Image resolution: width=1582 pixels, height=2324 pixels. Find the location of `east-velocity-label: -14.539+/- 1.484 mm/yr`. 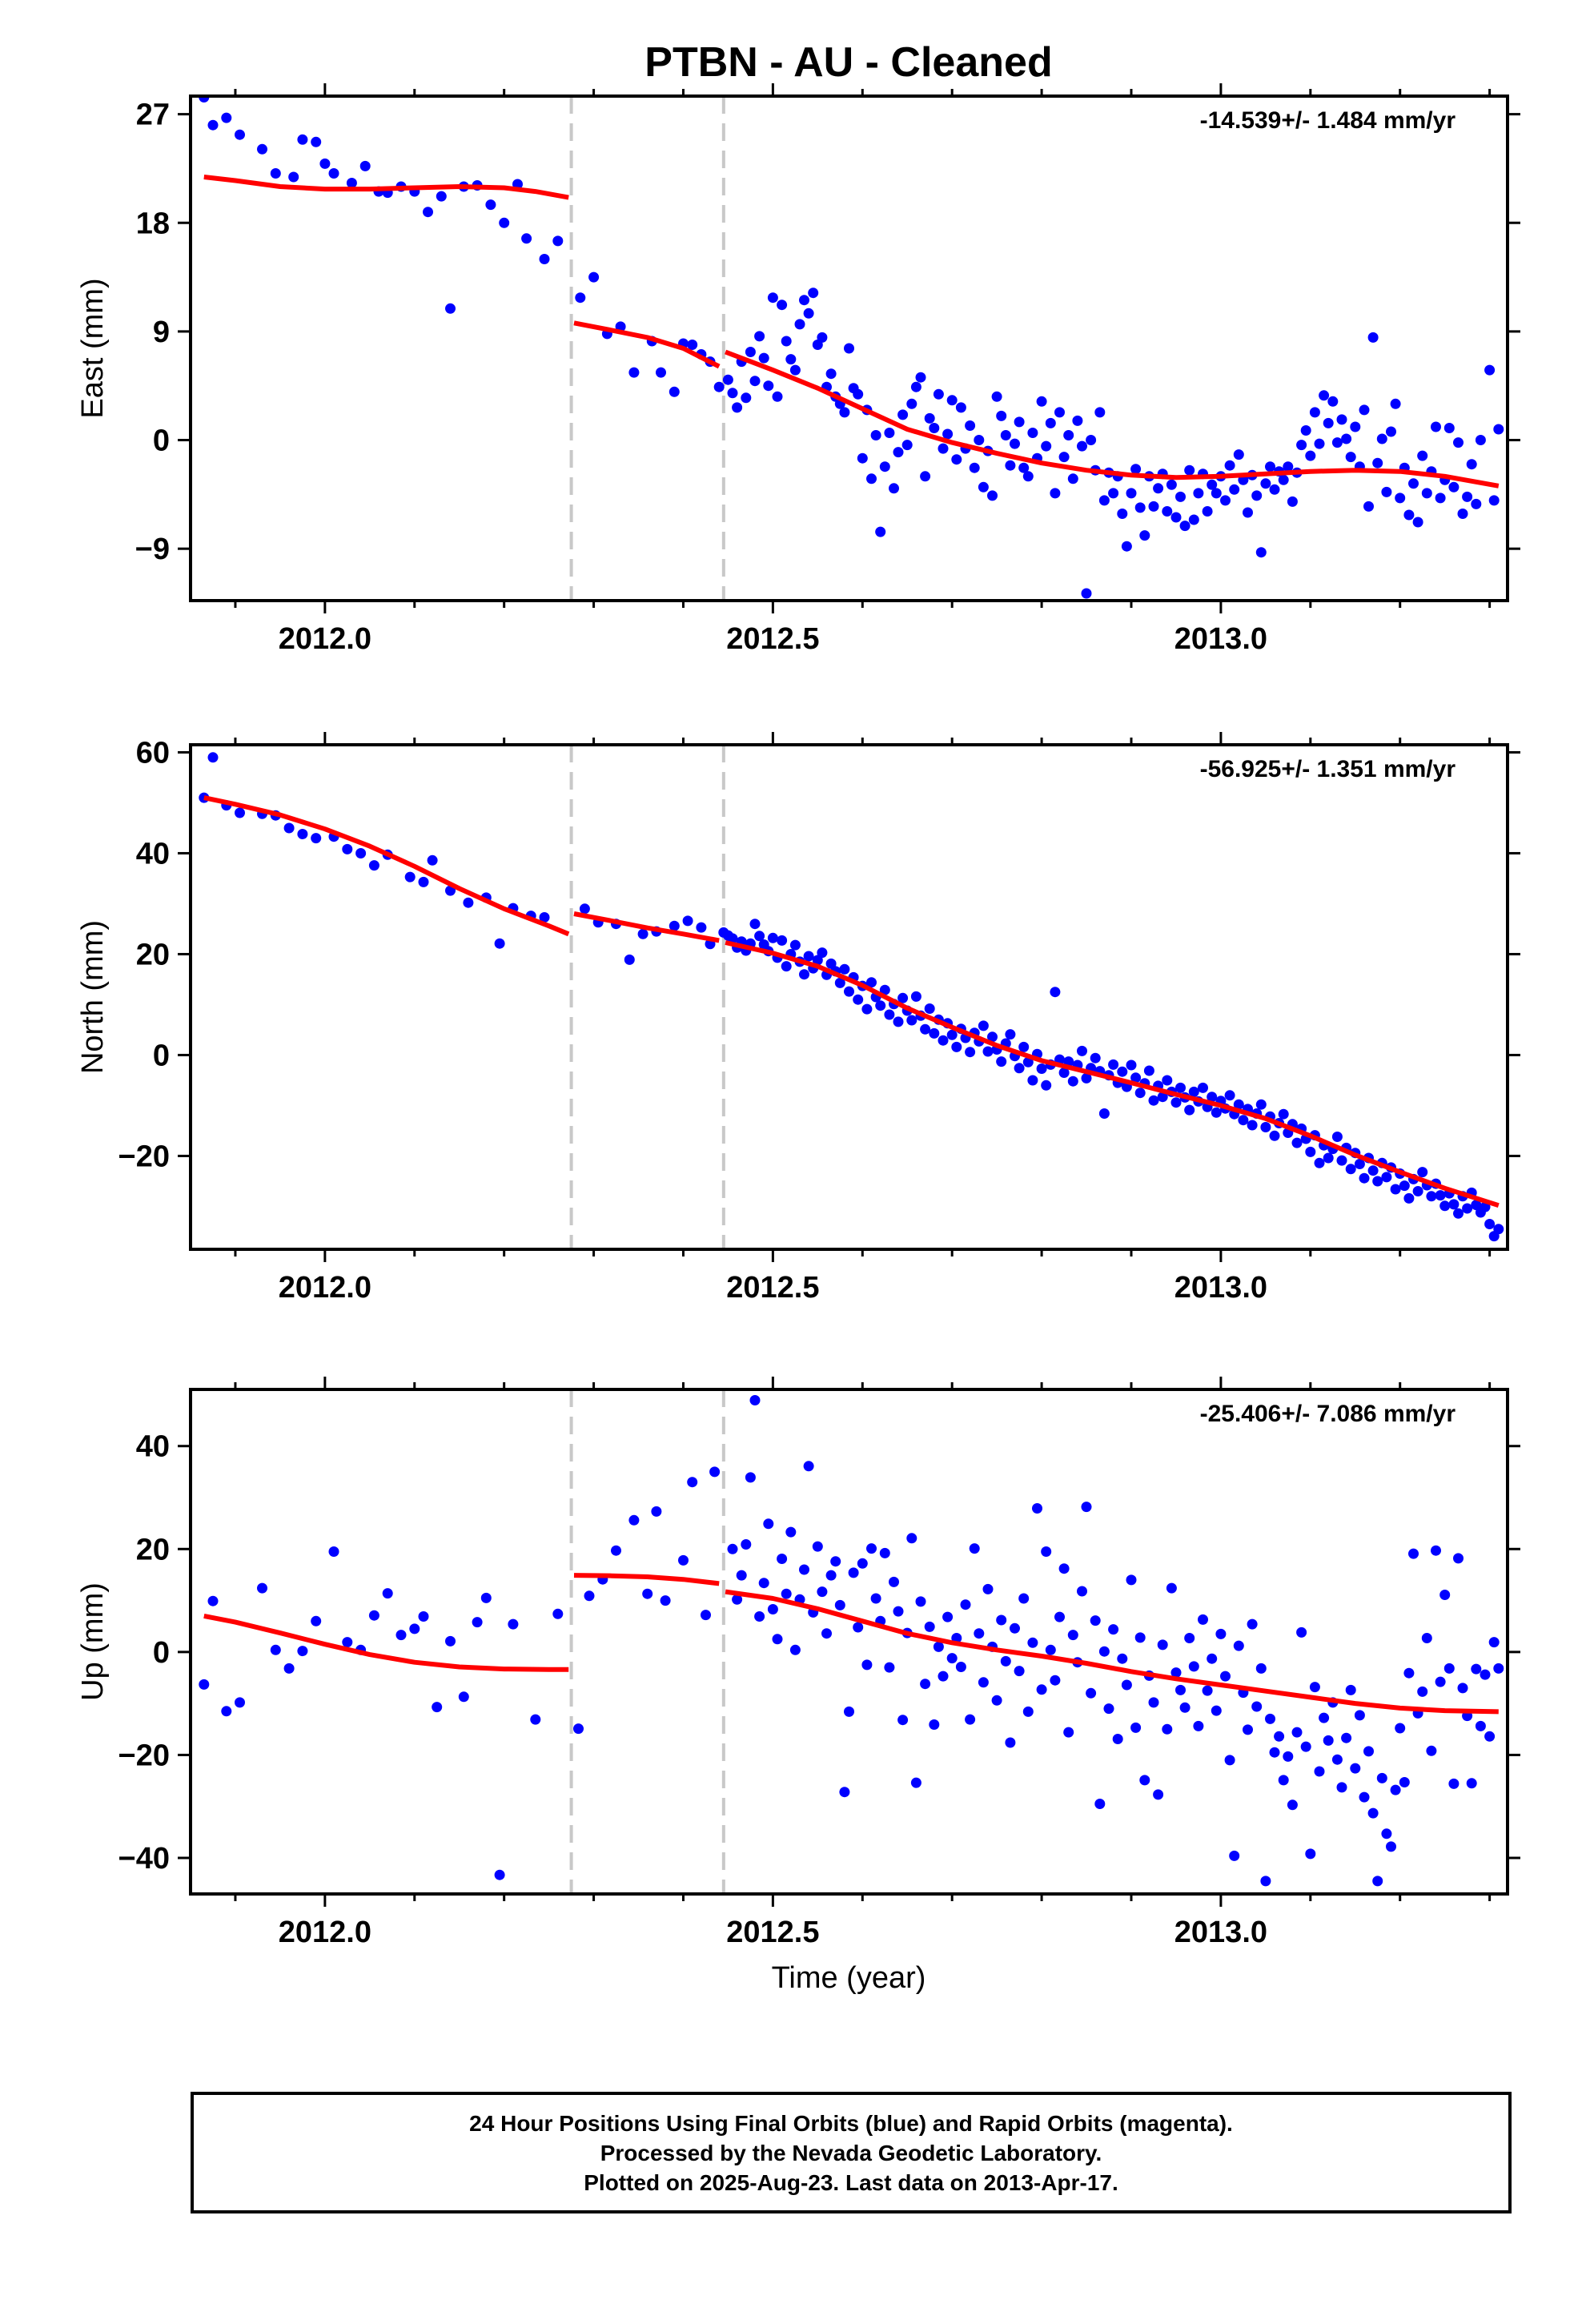

east-velocity-label: -14.539+/- 1.484 mm/yr is located at coordinates (1328, 121).